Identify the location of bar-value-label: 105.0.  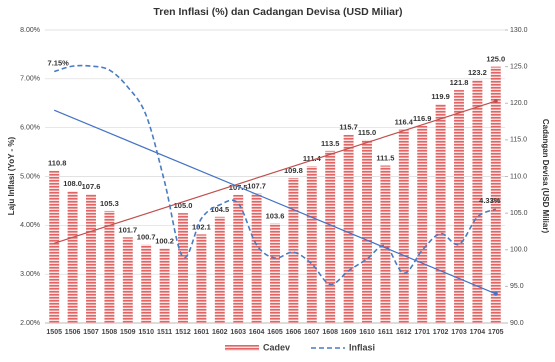
(183, 205).